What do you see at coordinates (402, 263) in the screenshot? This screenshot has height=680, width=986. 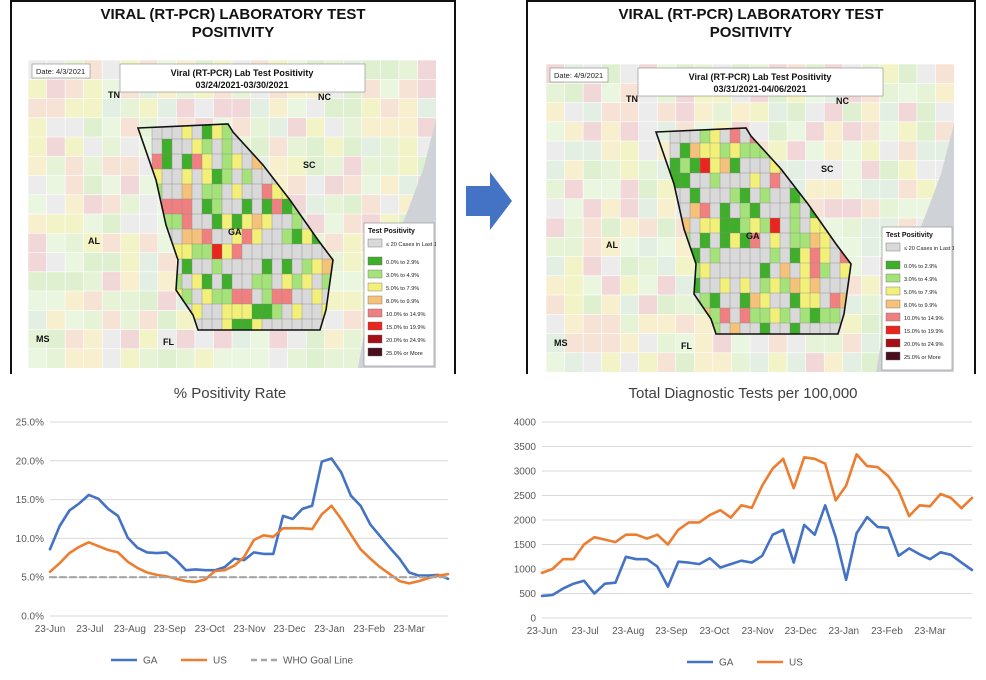 I see `map-legend-label: 0.0% to 2.9%` at bounding box center [402, 263].